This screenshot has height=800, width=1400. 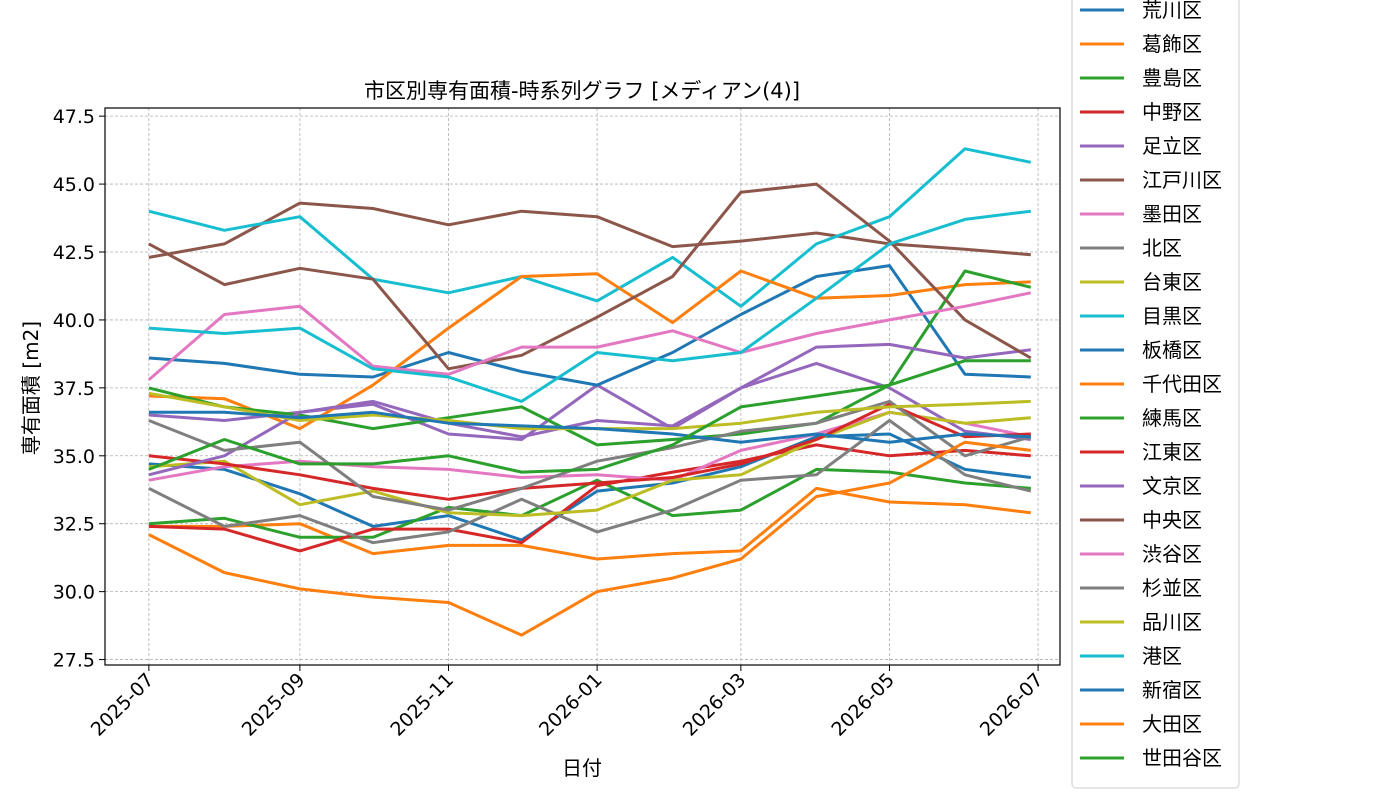 What do you see at coordinates (1172, 146) in the screenshot?
I see `legend-label: 足立区` at bounding box center [1172, 146].